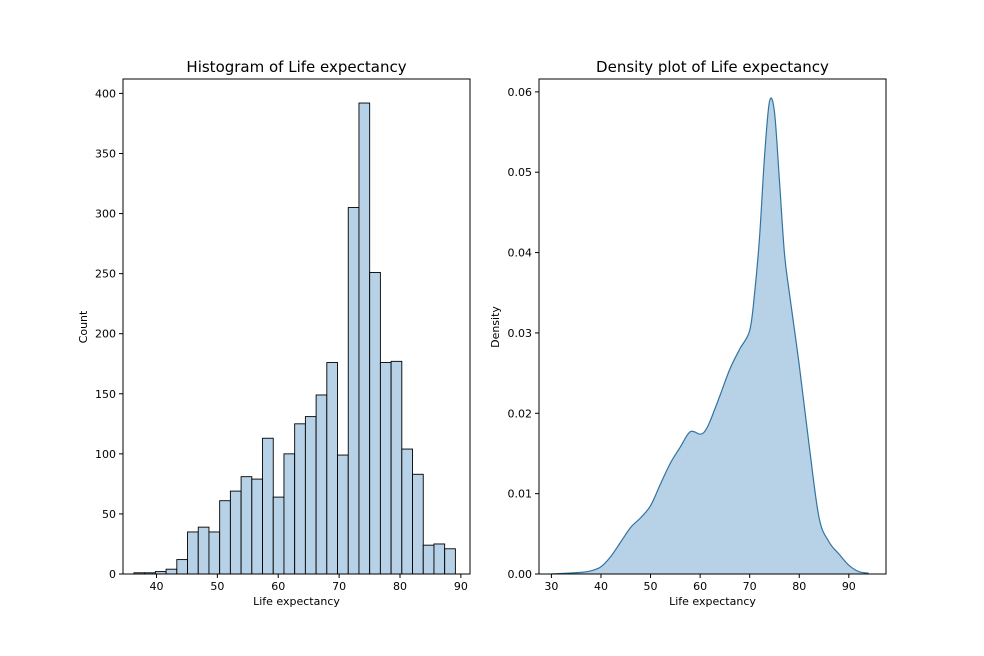 This screenshot has width=984, height=656. What do you see at coordinates (278, 586) in the screenshot?
I see `histogram-x-tick-label: 60` at bounding box center [278, 586].